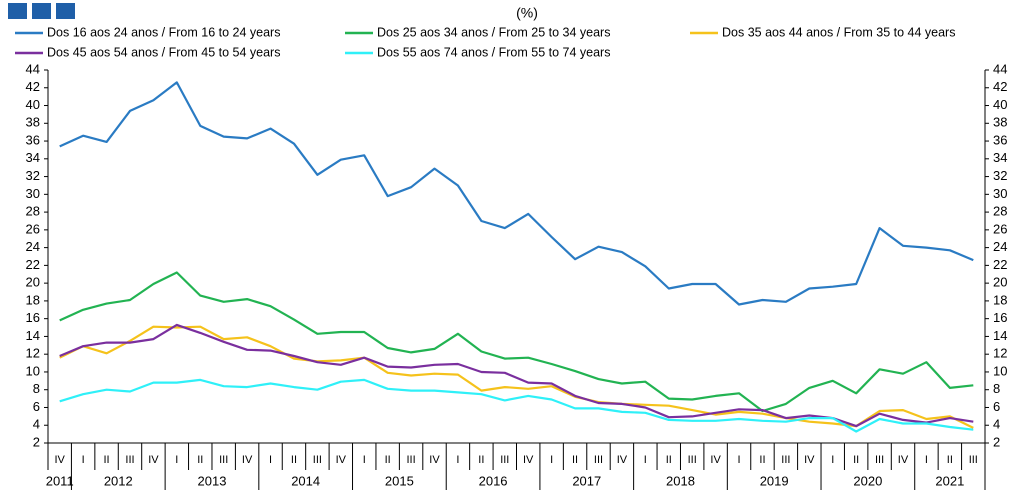 The image size is (1018, 494). What do you see at coordinates (996, 388) in the screenshot?
I see `y2-tick-label: 8` at bounding box center [996, 388].